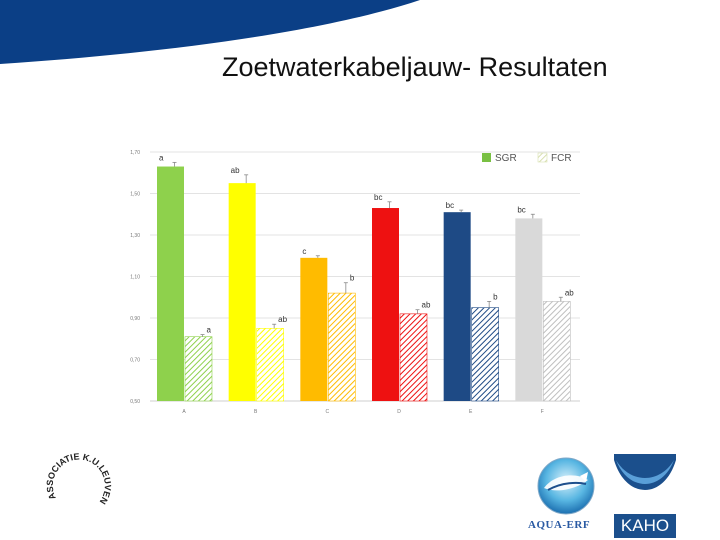  What do you see at coordinates (399, 412) in the screenshot?
I see `x-category-label: D` at bounding box center [399, 412].